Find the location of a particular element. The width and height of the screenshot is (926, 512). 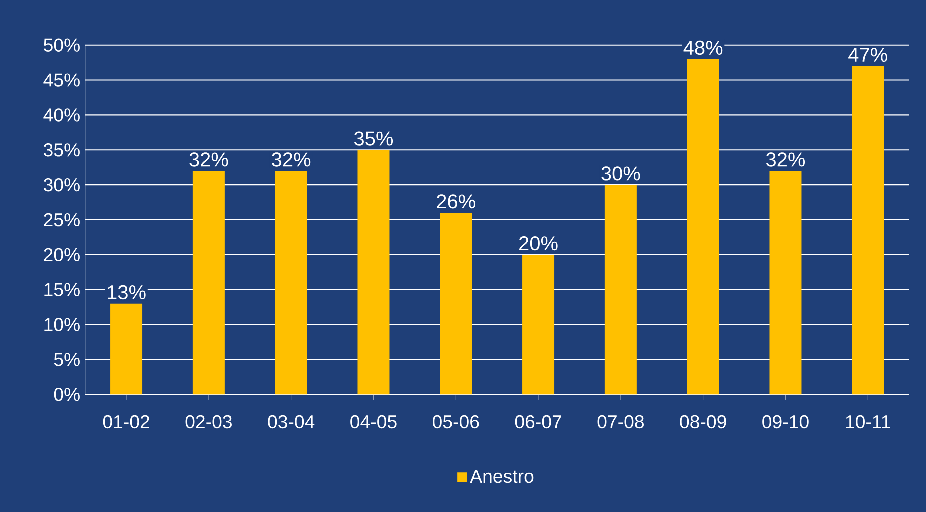

y-tick-label: 25% is located at coordinates (62, 220).